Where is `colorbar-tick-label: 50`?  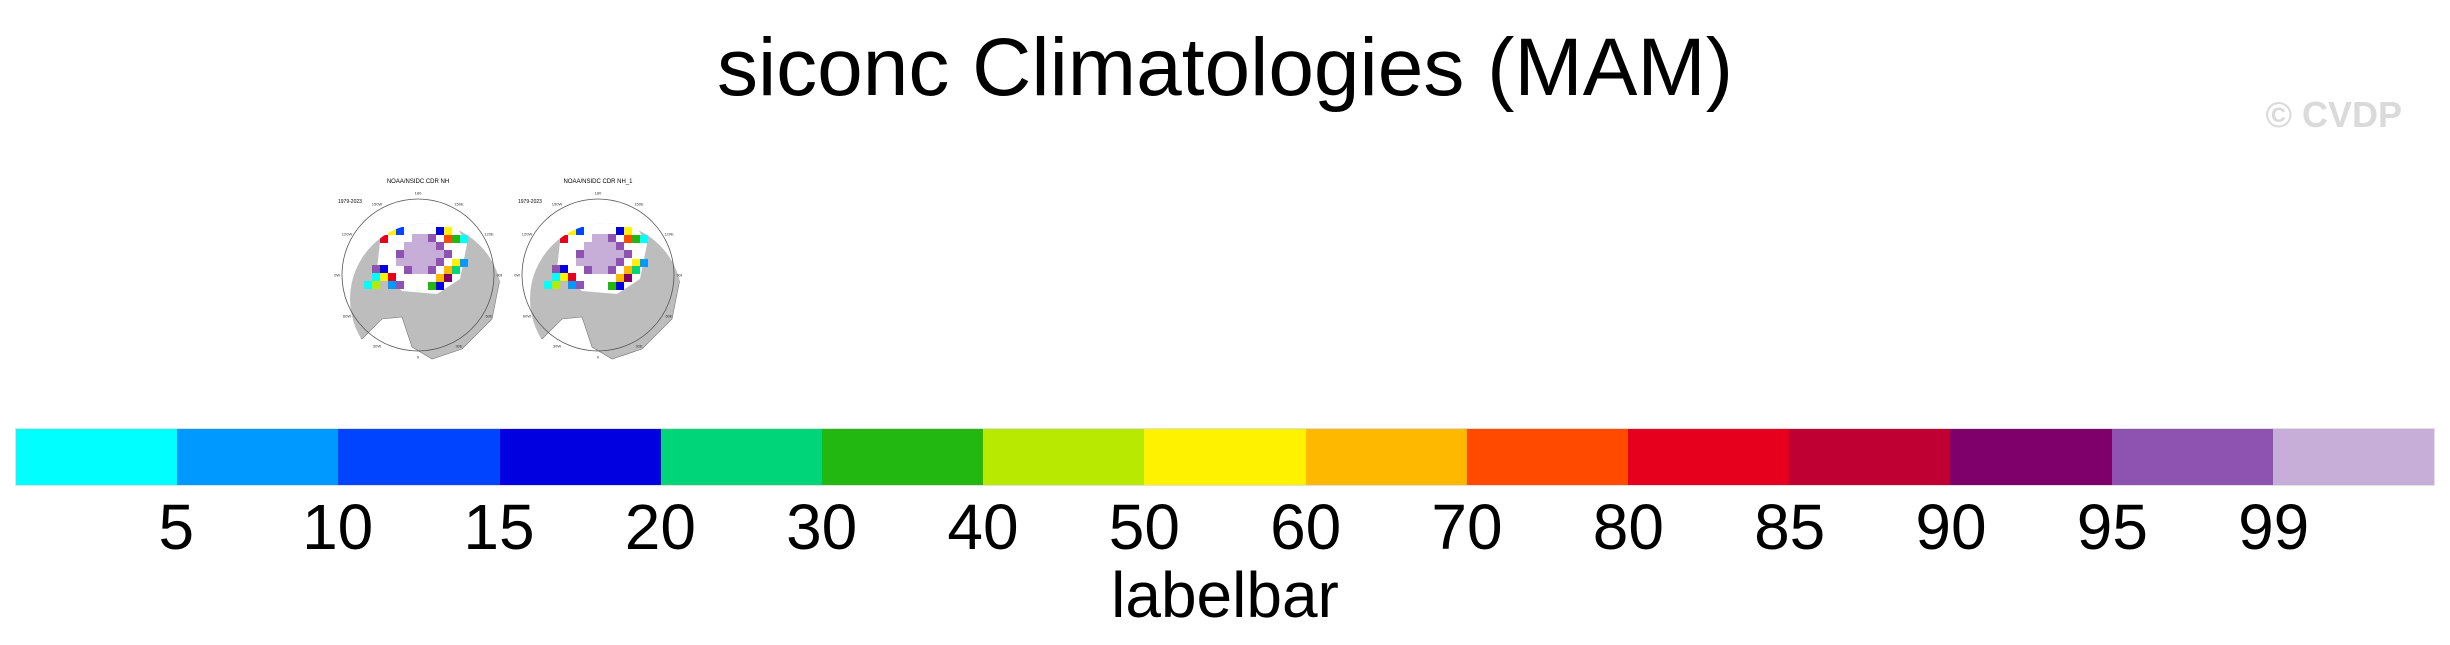 colorbar-tick-label: 50 is located at coordinates (1144, 527).